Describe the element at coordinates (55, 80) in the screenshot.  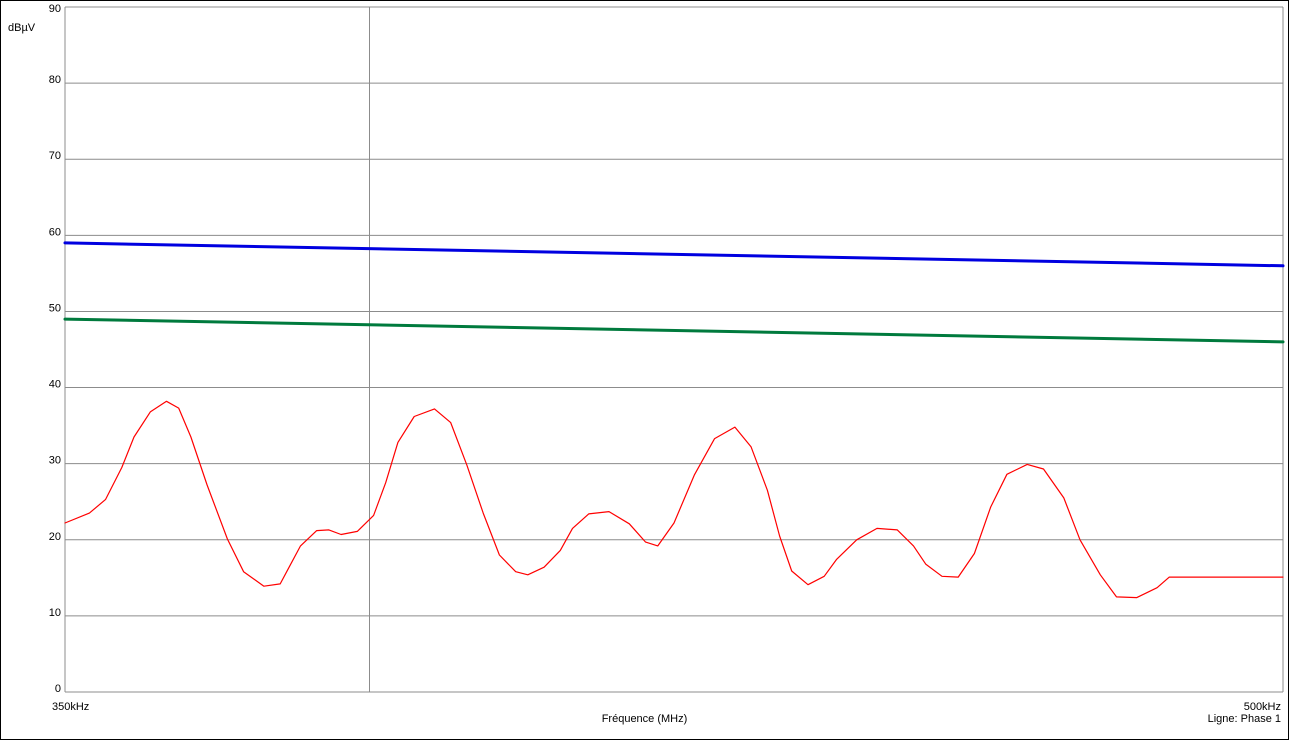
I see `y-tick-label: 80` at that location.